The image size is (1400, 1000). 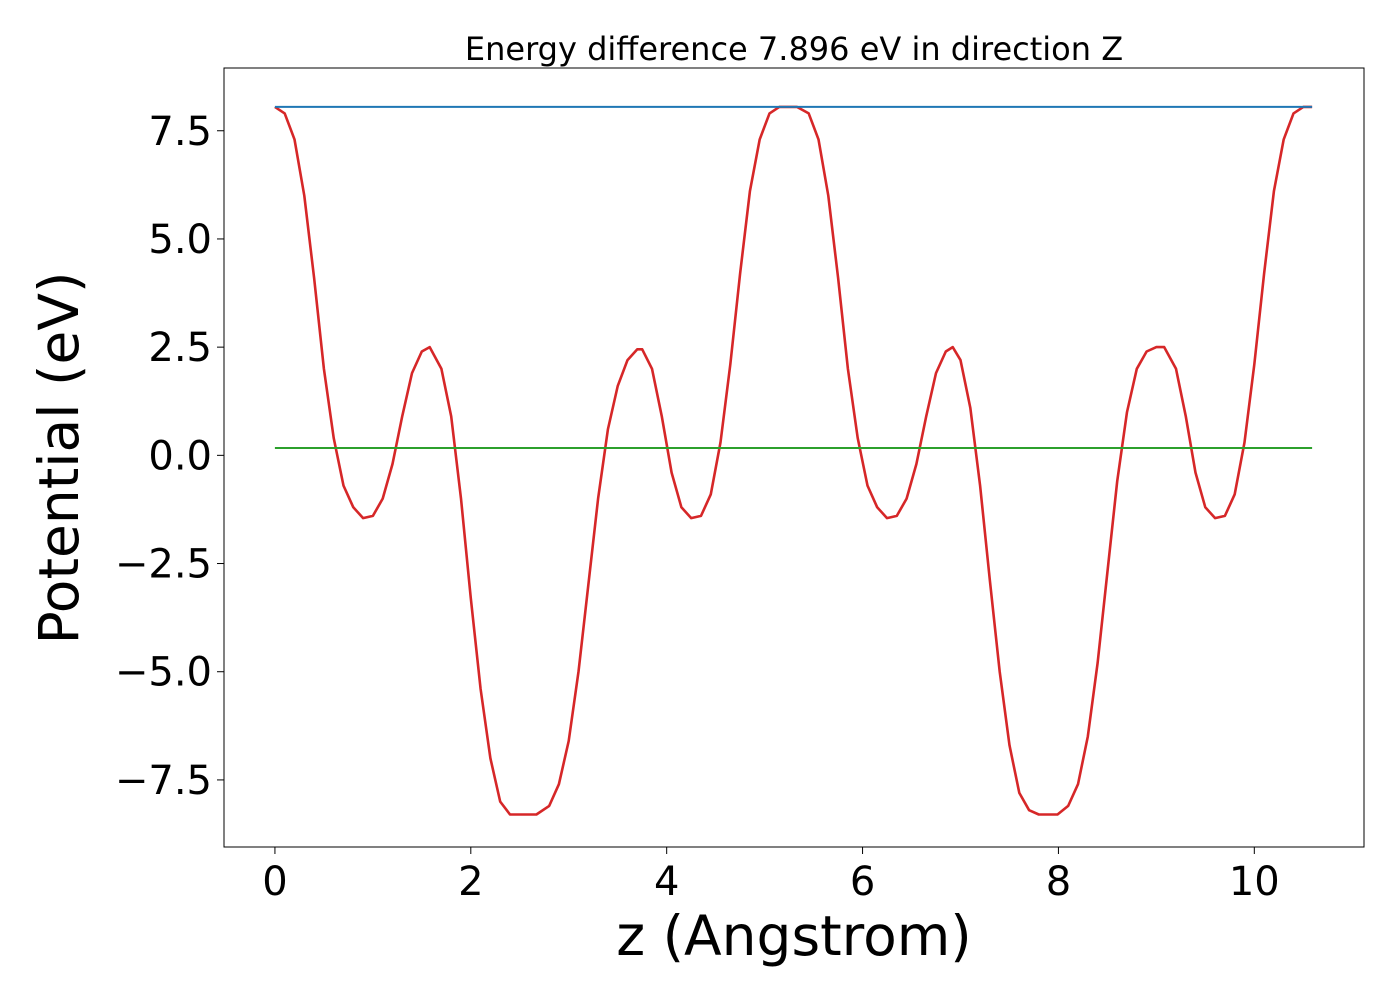 I want to click on y-axis-ticks: −7.5 −5.0 −2.5 0.0 2.5 5.0 7.5, so click(x=169, y=456).